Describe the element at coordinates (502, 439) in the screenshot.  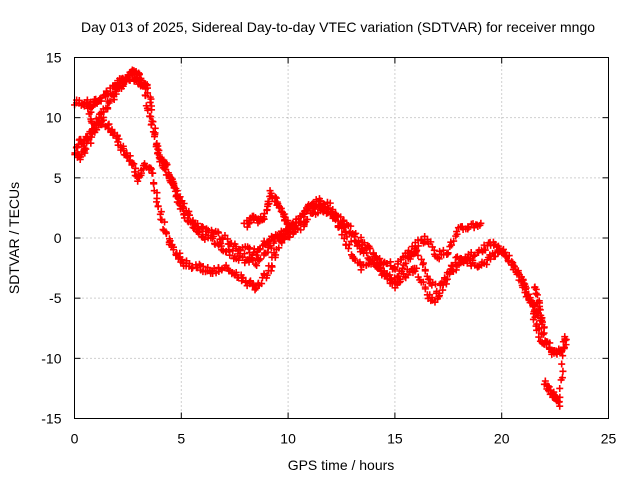
I see `x-tick-label: 20` at that location.